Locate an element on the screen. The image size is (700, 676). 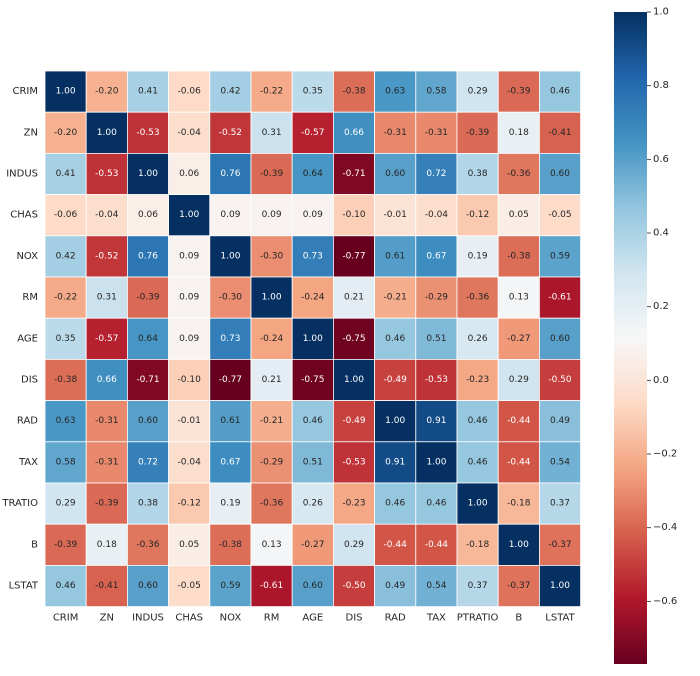
heatmap-cell-label: -0.41 is located at coordinates (106, 586).